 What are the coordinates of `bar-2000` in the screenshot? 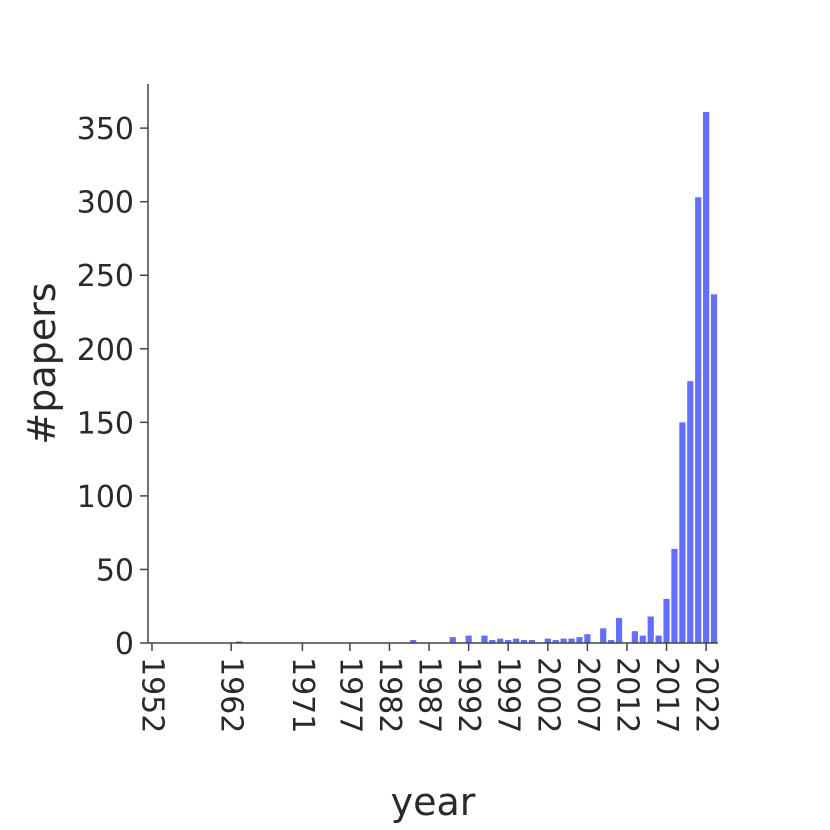 It's located at (532, 641).